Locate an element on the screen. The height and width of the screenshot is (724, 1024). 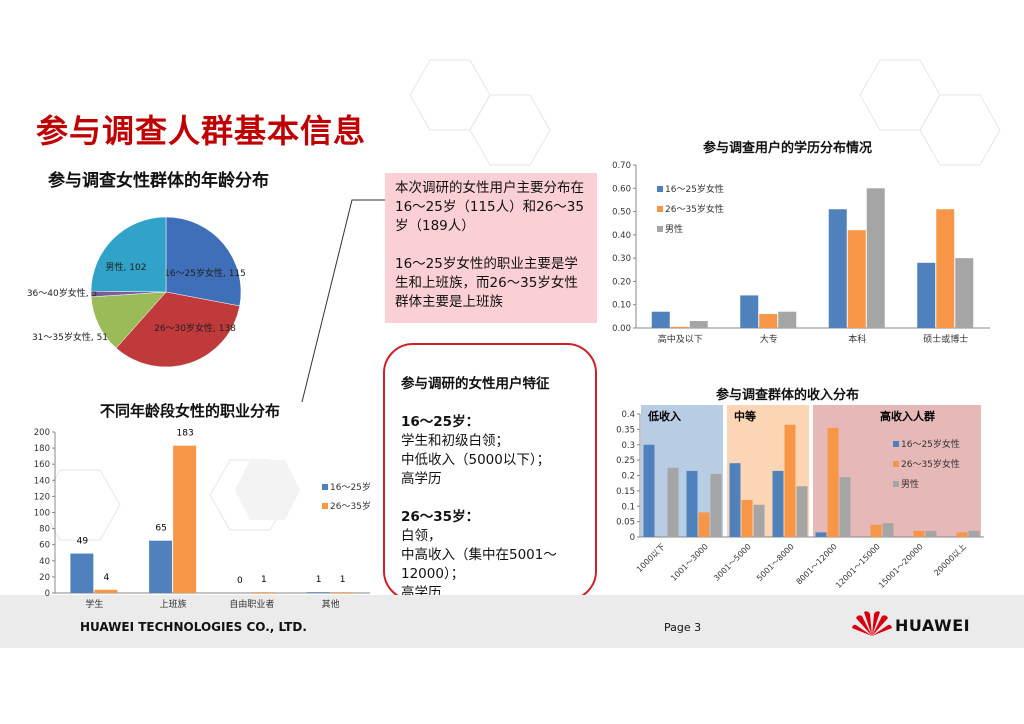
data-label: 49 is located at coordinates (83, 542).